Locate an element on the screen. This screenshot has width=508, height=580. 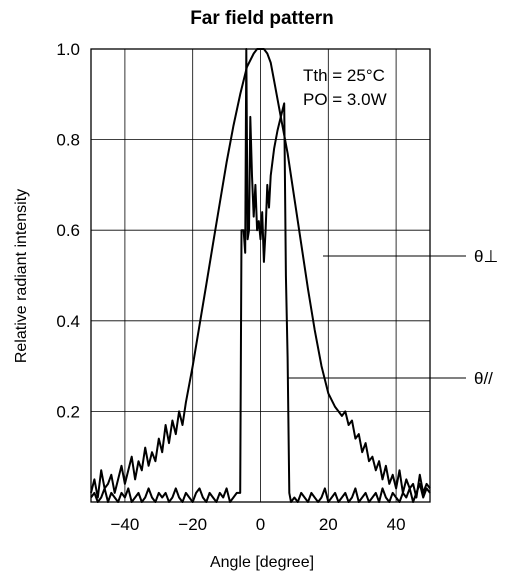
annotation-power: PO = 3.0W is located at coordinates (345, 99).